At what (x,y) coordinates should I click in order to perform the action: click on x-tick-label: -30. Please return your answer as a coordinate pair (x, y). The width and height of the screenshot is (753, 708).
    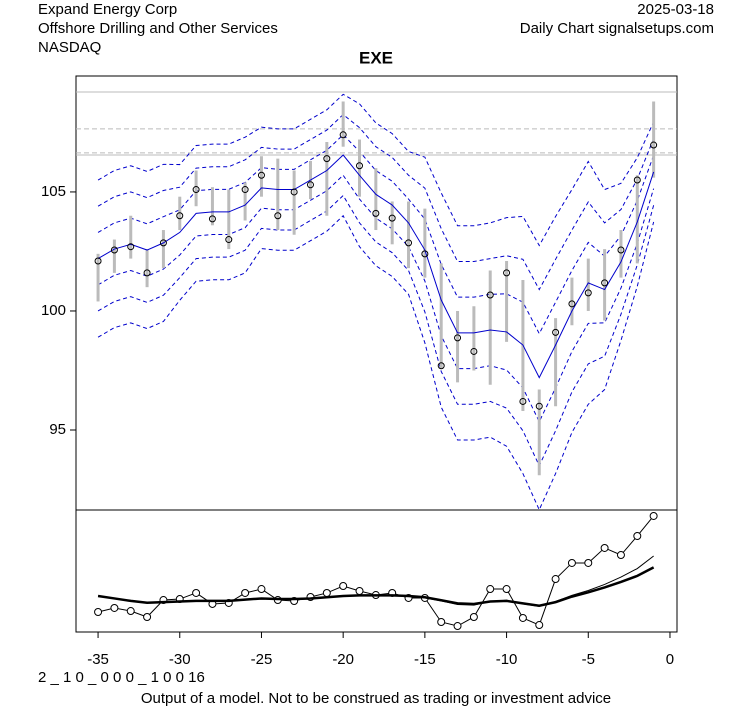
    Looking at the image, I should click on (180, 659).